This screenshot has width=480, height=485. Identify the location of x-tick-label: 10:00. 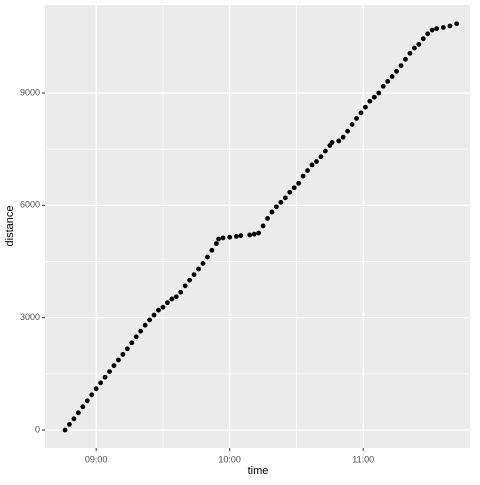
(229, 459).